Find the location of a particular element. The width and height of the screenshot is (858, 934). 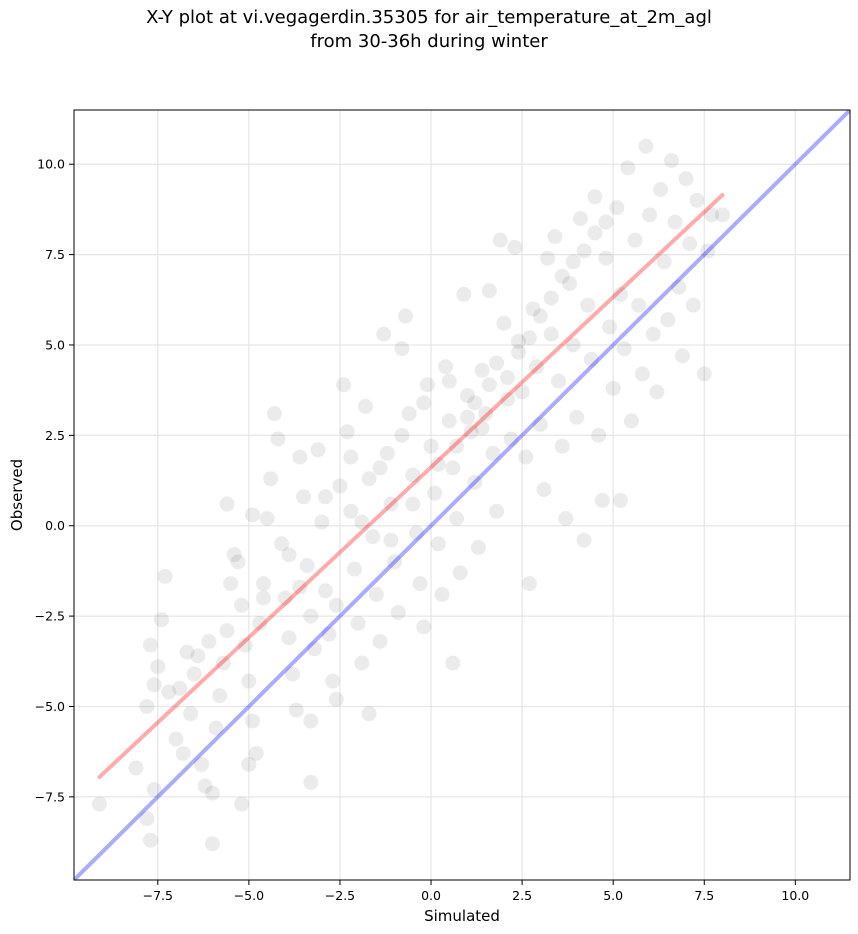

x-tick-label: 7.5 is located at coordinates (704, 895).